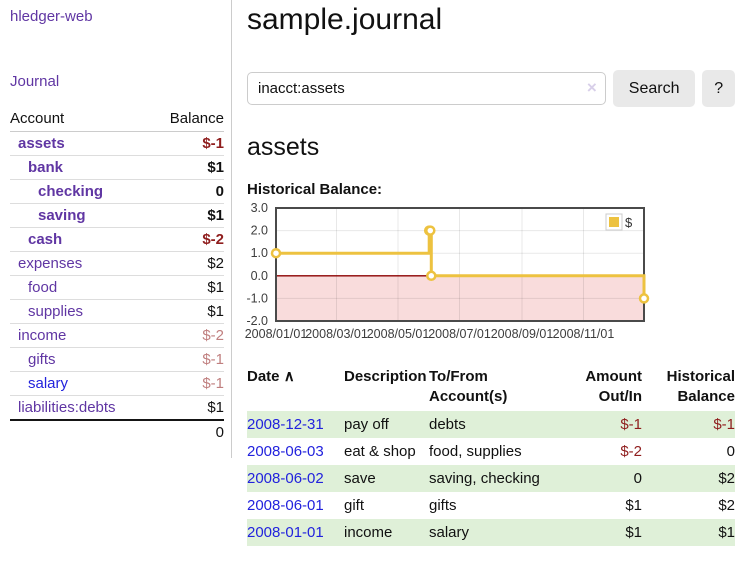  I want to click on account-row: assets $-1, so click(117, 143).